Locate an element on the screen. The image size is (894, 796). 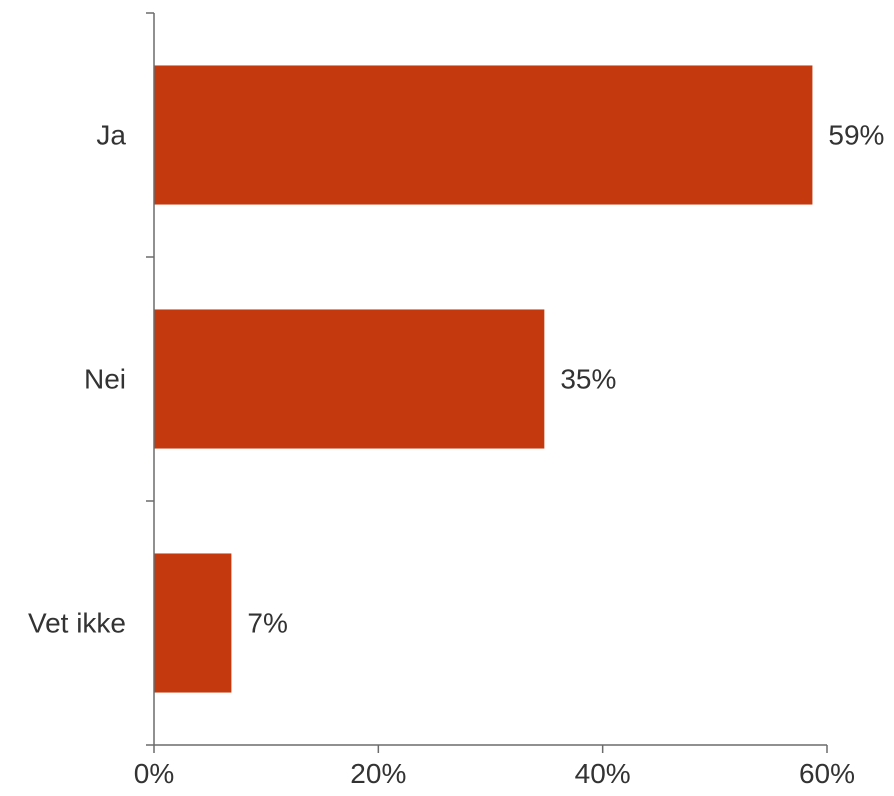
category-label: Nei is located at coordinates (105, 379).